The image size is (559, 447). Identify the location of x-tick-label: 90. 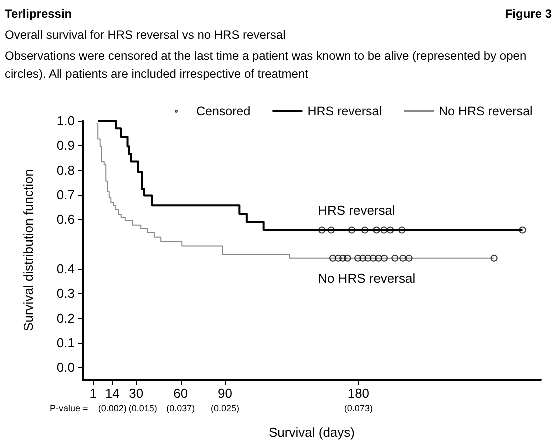
(225, 393).